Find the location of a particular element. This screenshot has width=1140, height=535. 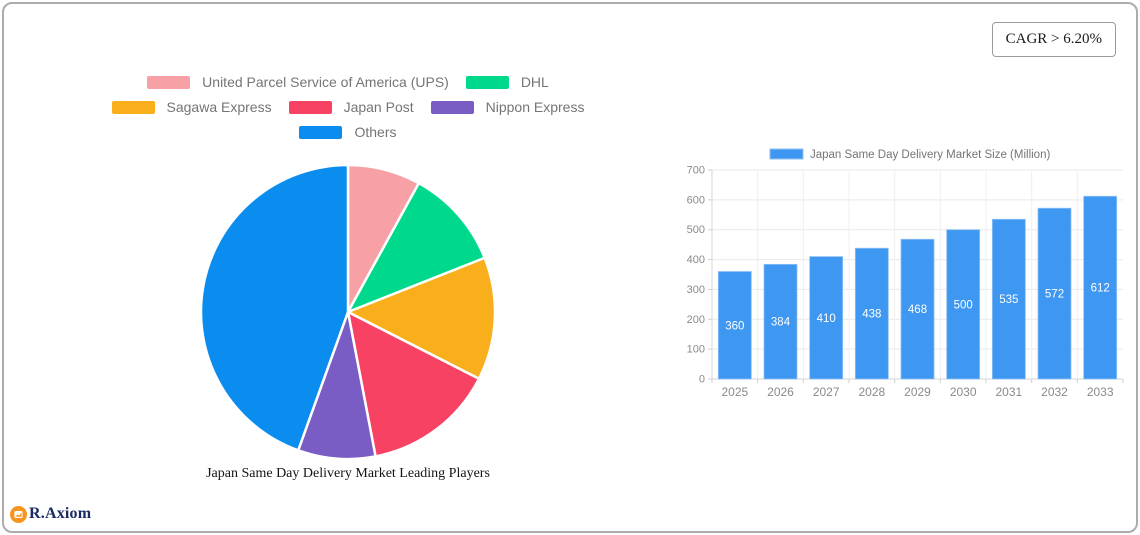

y-axis-tick-label: 500 is located at coordinates (696, 230).